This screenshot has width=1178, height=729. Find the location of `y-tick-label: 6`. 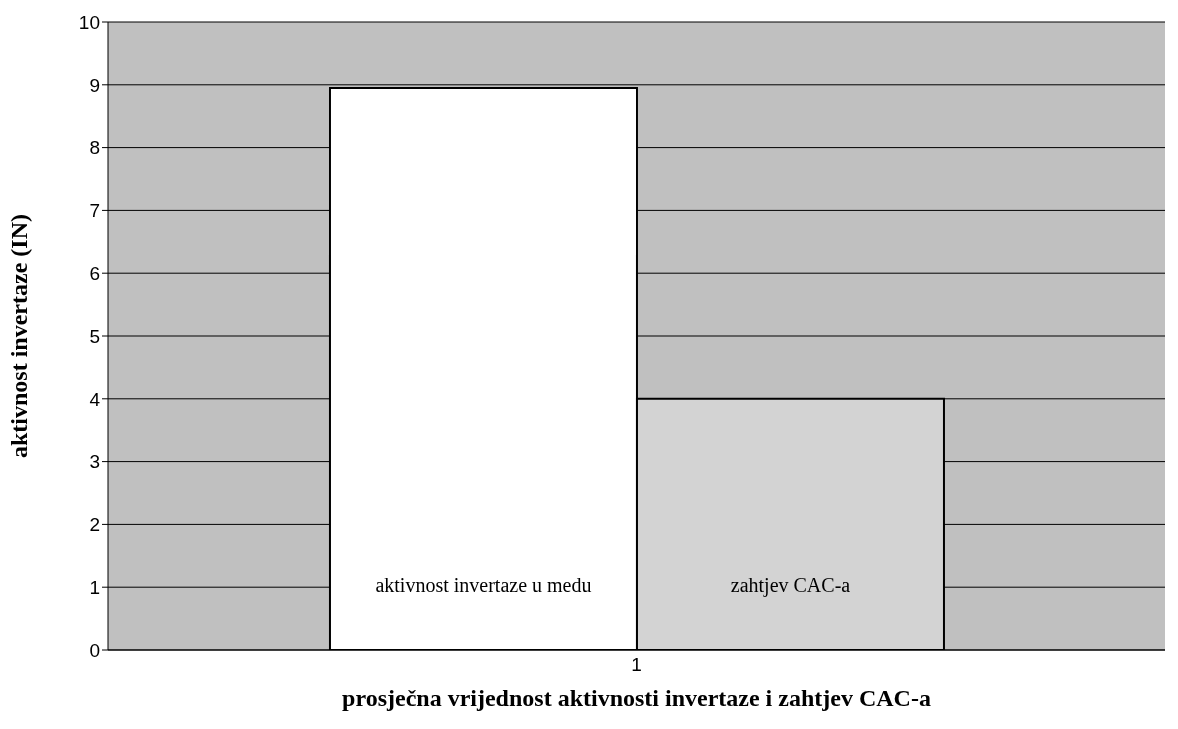

y-tick-label: 6 is located at coordinates (94, 273).